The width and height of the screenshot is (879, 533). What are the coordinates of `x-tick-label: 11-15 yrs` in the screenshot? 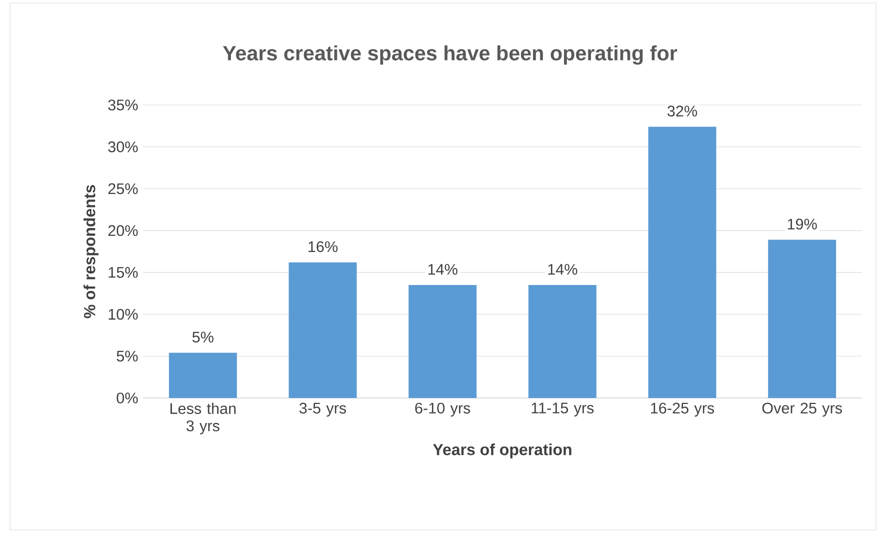 It's located at (563, 409).